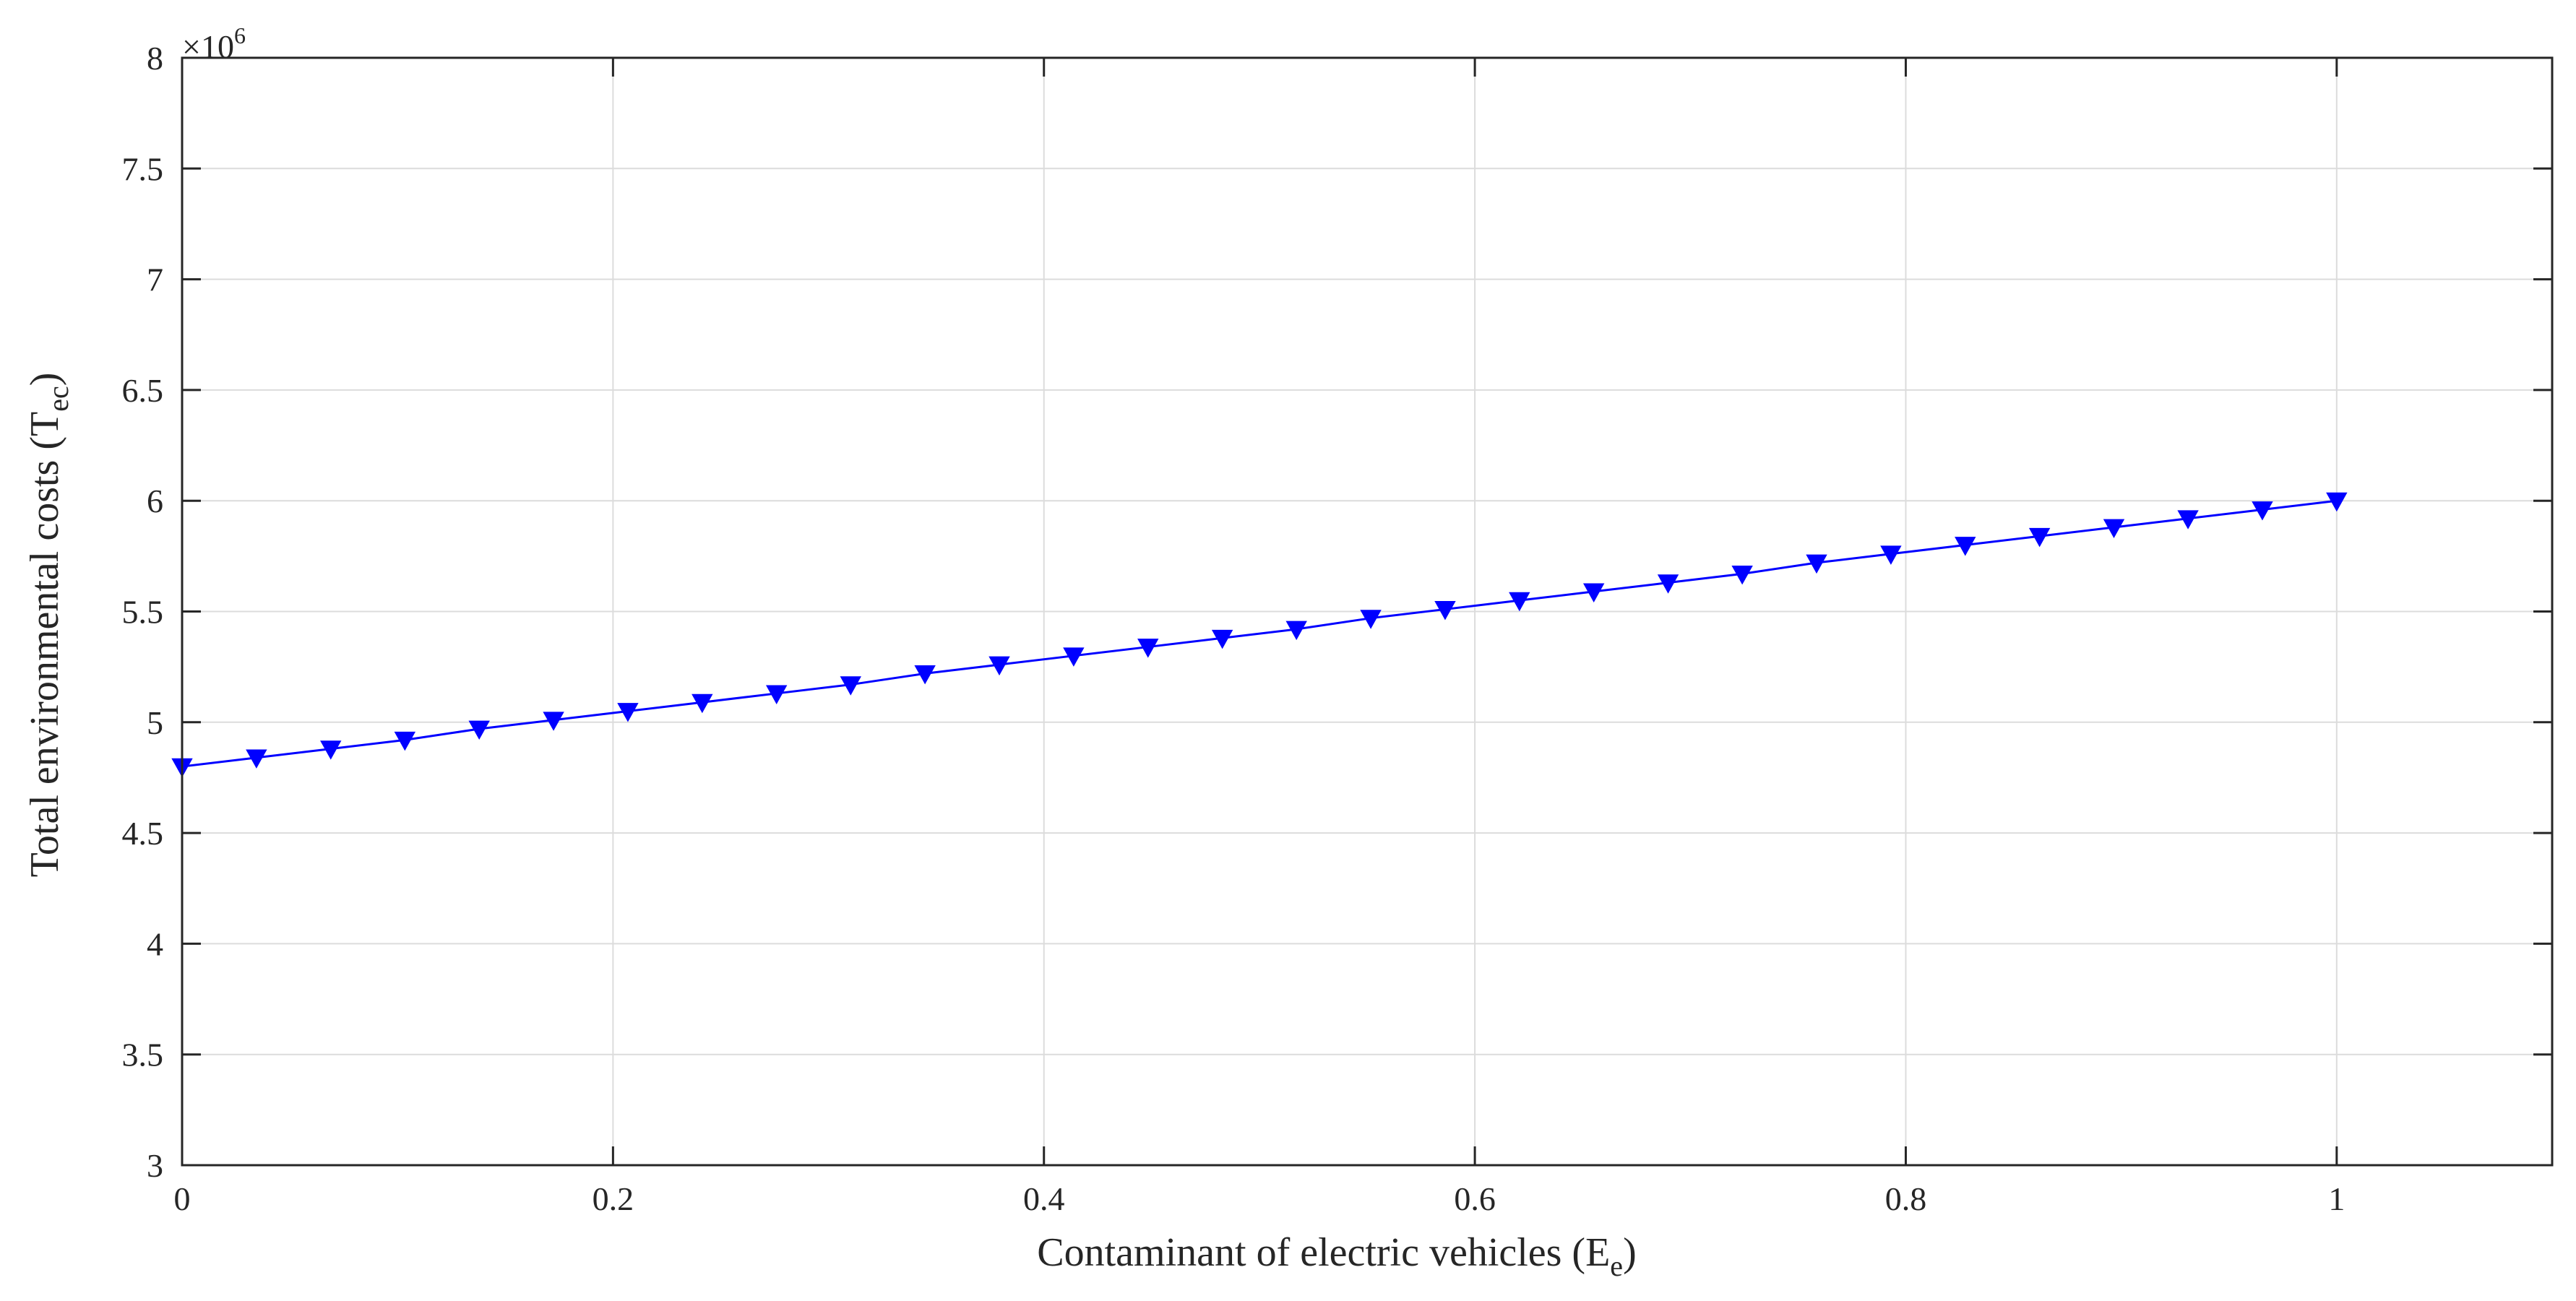 The height and width of the screenshot is (1301, 2576). I want to click on y-axis-title-subscript: ec, so click(58, 399).